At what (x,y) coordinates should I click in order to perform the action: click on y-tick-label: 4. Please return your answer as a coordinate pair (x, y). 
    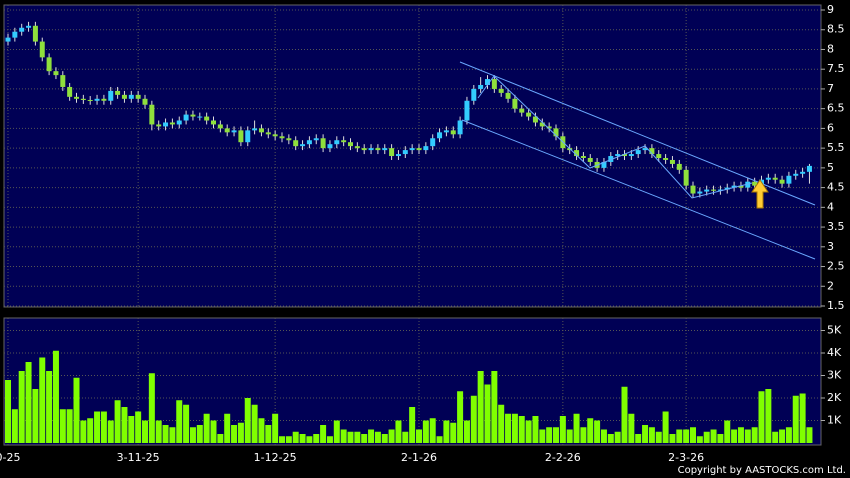
    Looking at the image, I should click on (830, 206).